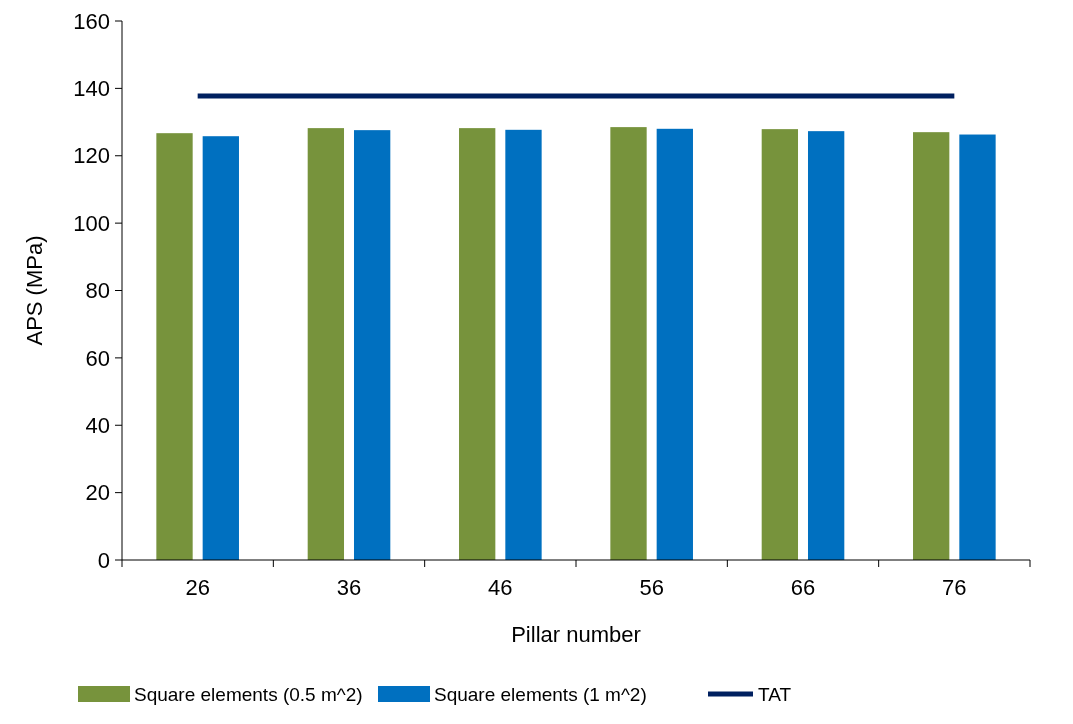 This screenshot has width=1073, height=724. I want to click on y-tick-label: 80, so click(97, 291).